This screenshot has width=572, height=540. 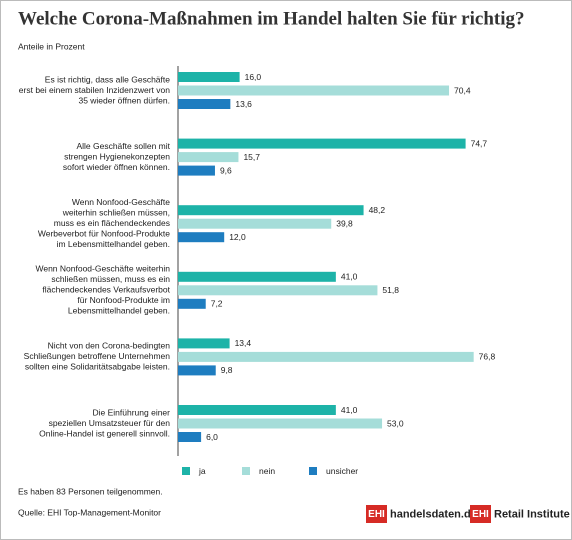 What do you see at coordinates (90, 491) in the screenshot?
I see `note: Es haben 83 Personen teilgenommen.` at bounding box center [90, 491].